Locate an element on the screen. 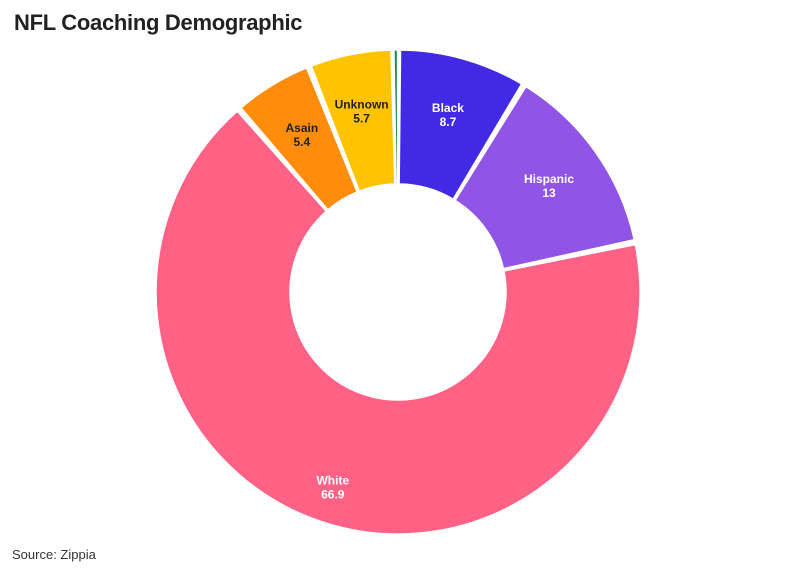  slice-value-white: 66.9 is located at coordinates (333, 494).